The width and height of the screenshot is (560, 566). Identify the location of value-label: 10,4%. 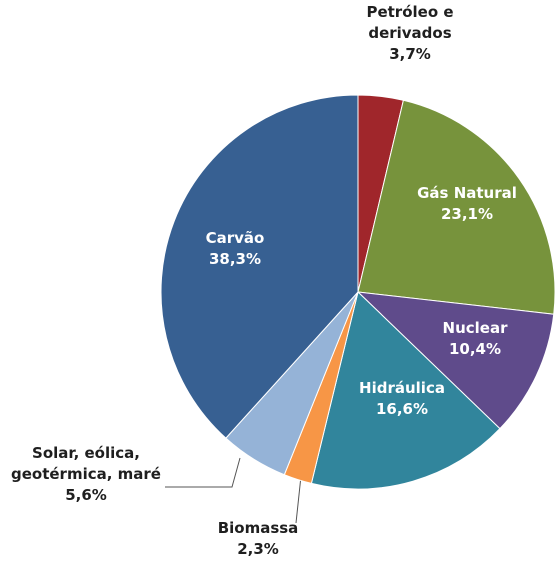
(475, 349).